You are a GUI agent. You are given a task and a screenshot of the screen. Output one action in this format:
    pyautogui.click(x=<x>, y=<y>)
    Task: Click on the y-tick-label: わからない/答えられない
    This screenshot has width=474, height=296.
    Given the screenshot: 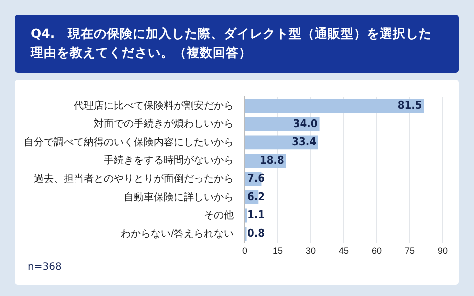 What is the action you would take?
    pyautogui.click(x=177, y=234)
    